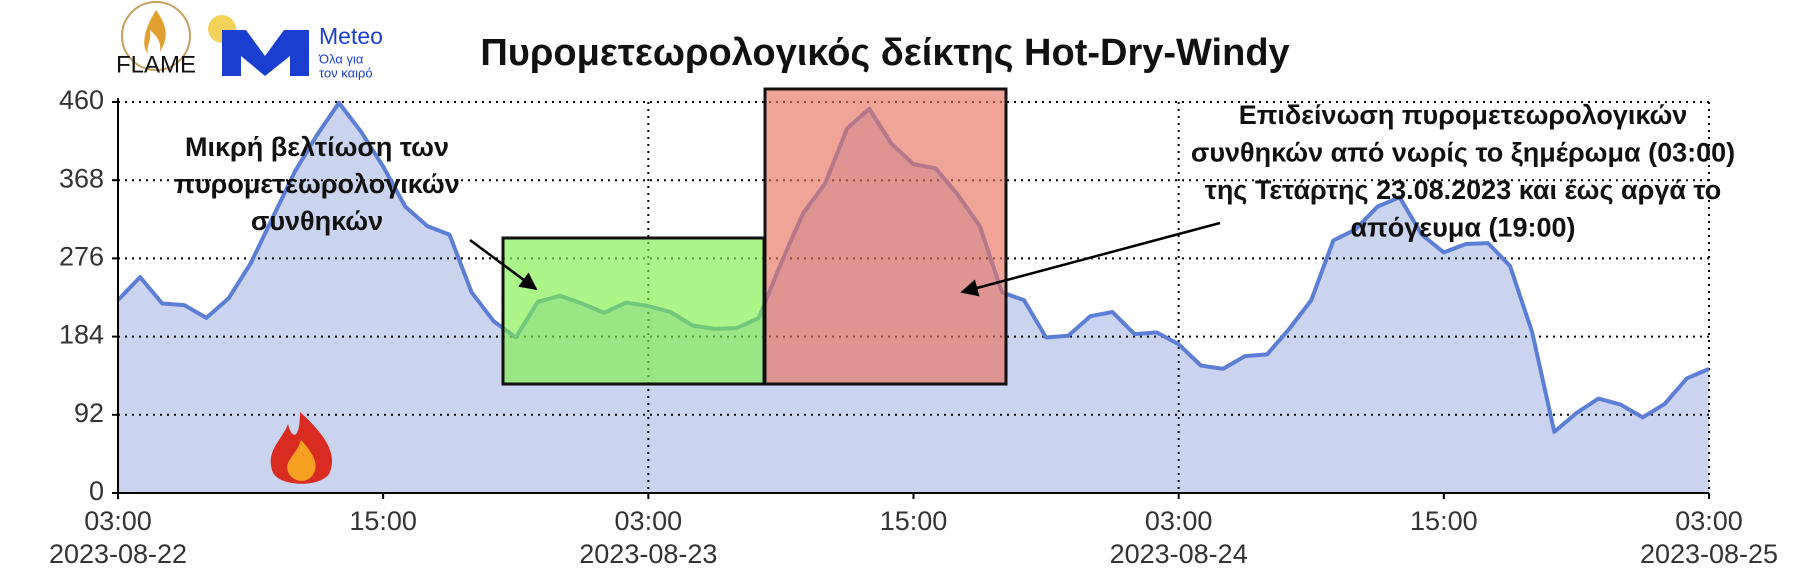 This screenshot has width=1796, height=583. Describe the element at coordinates (317, 221) in the screenshot. I see `annotation-text: συνθηκών` at that location.